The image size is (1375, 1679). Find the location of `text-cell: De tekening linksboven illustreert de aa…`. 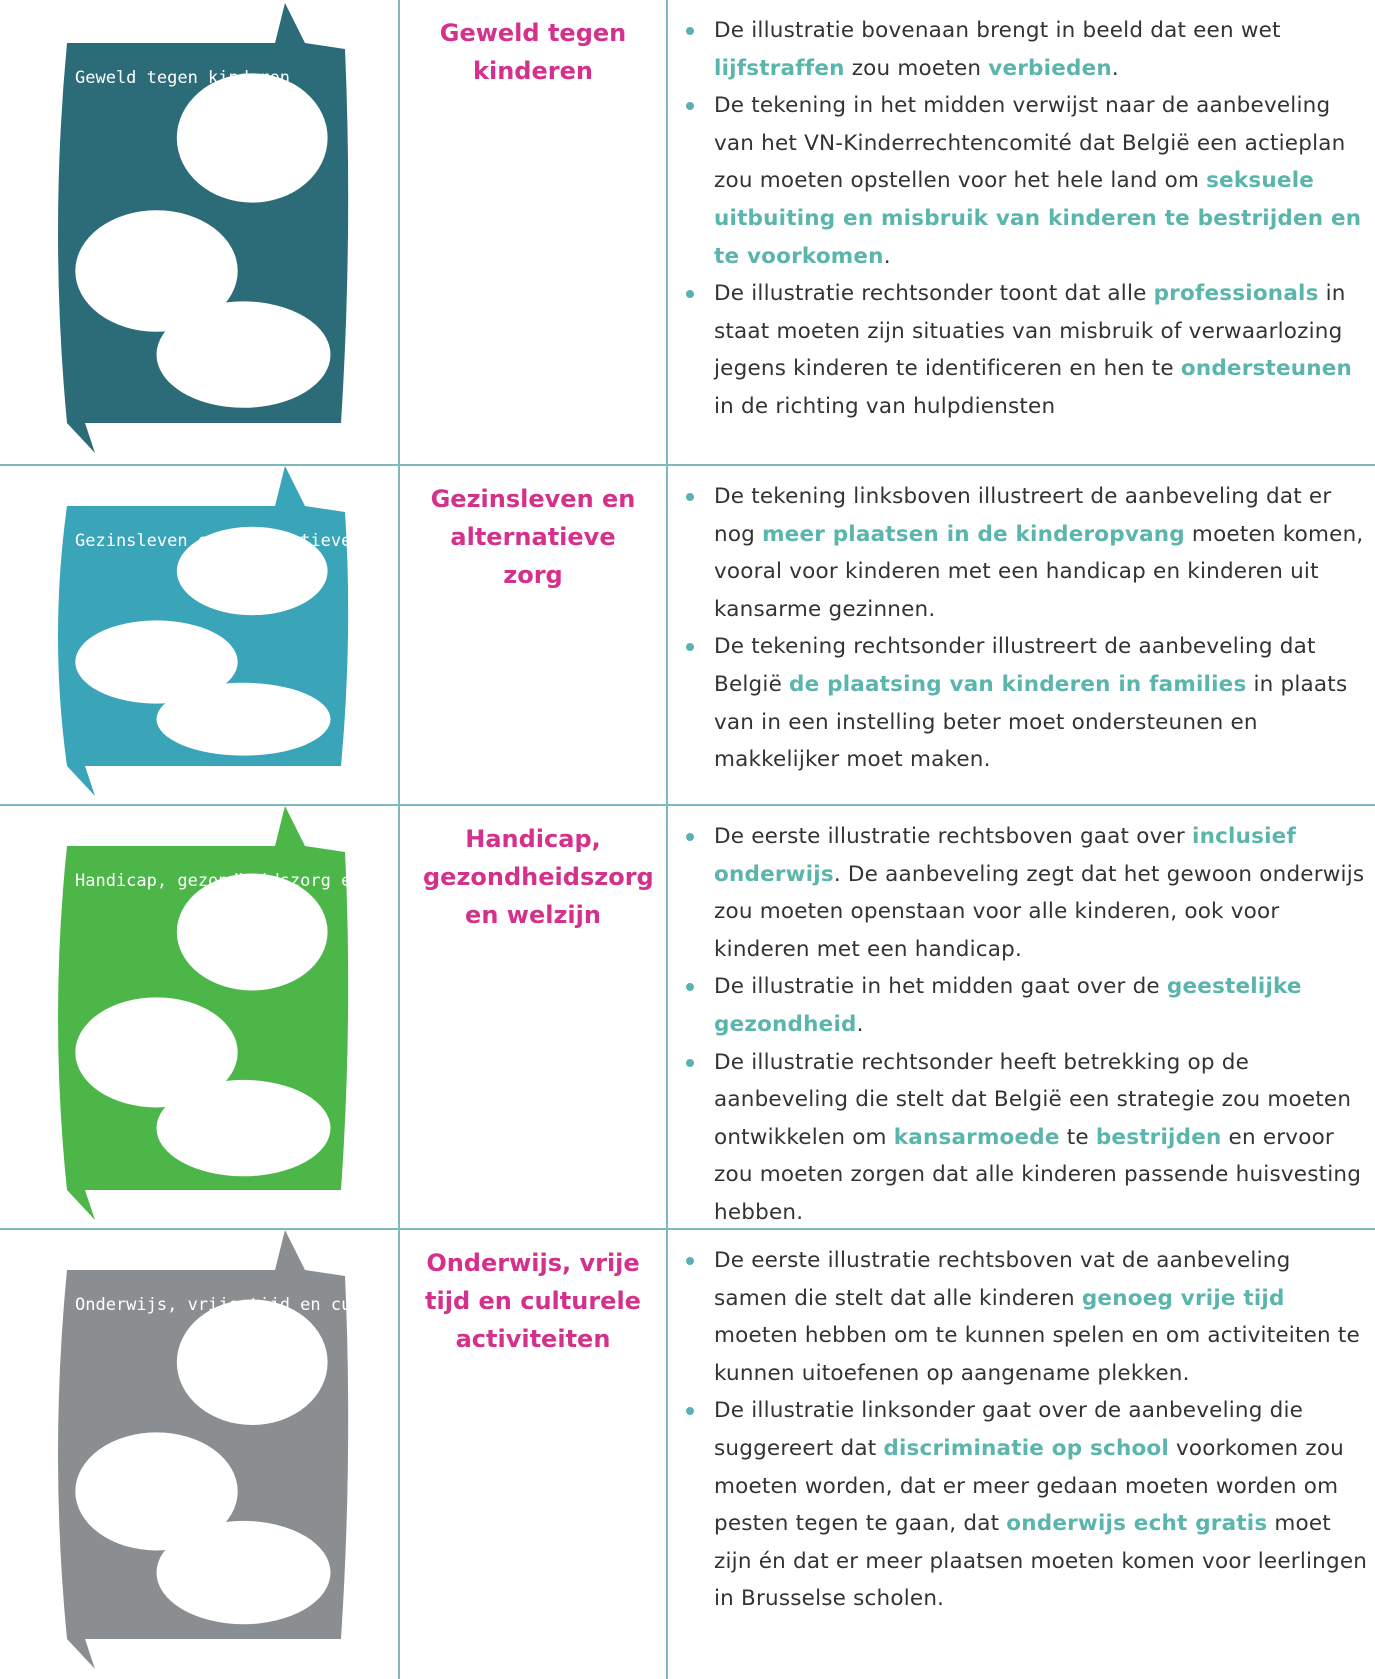

text-cell: De tekening linksboven illustreert de aa… is located at coordinates (1018, 635).